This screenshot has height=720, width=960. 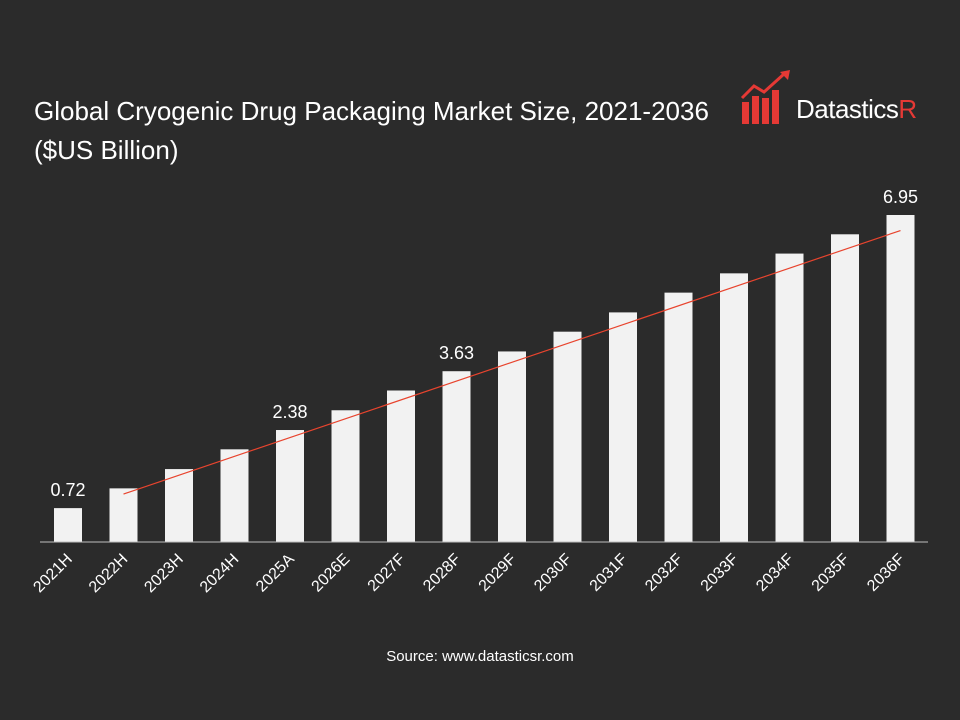 What do you see at coordinates (567, 436) in the screenshot?
I see `bar-2030F` at bounding box center [567, 436].